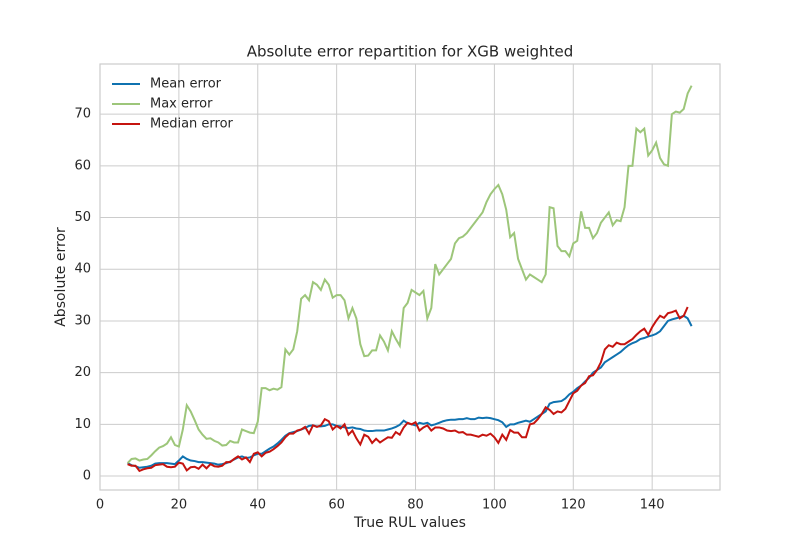 The image size is (800, 554). What do you see at coordinates (82, 424) in the screenshot?
I see `y-tick-label: 10` at bounding box center [82, 424].